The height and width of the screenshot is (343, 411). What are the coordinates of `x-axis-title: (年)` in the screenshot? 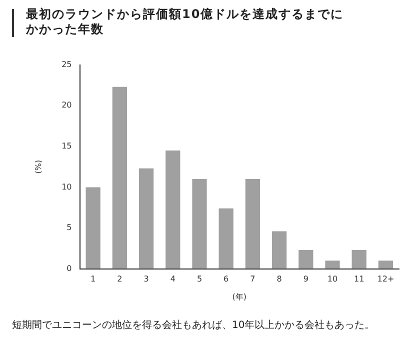 It's located at (239, 297).